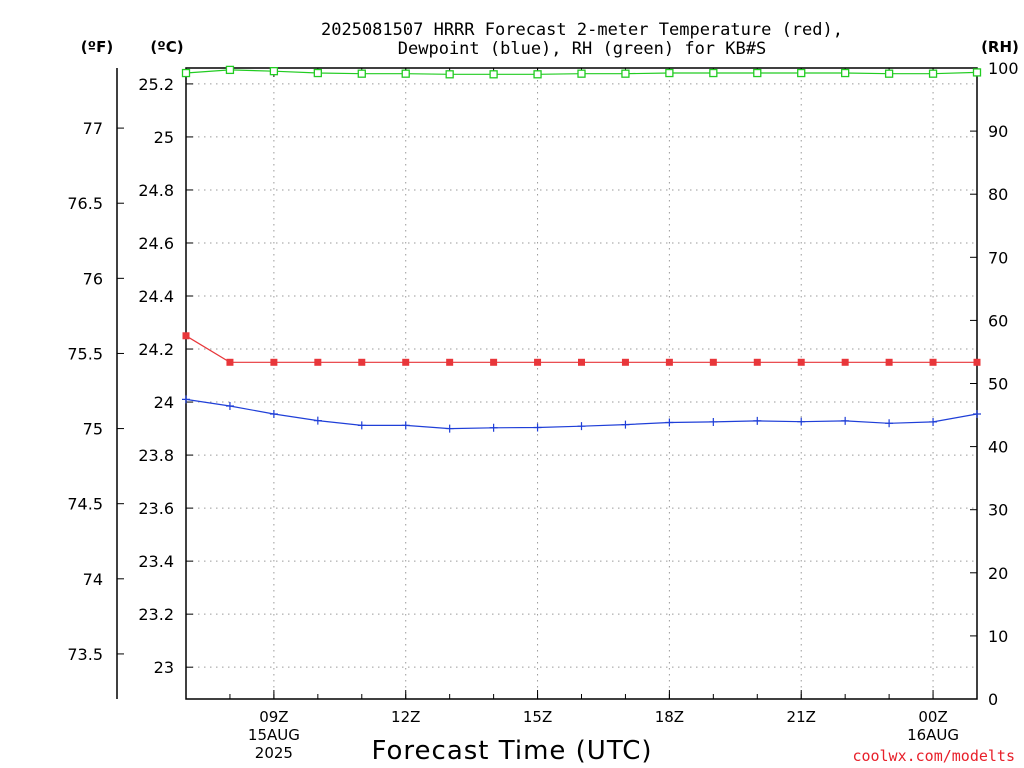 The width and height of the screenshot is (1024, 768). What do you see at coordinates (998, 447) in the screenshot?
I see `rh-tick-label: 40` at bounding box center [998, 447].